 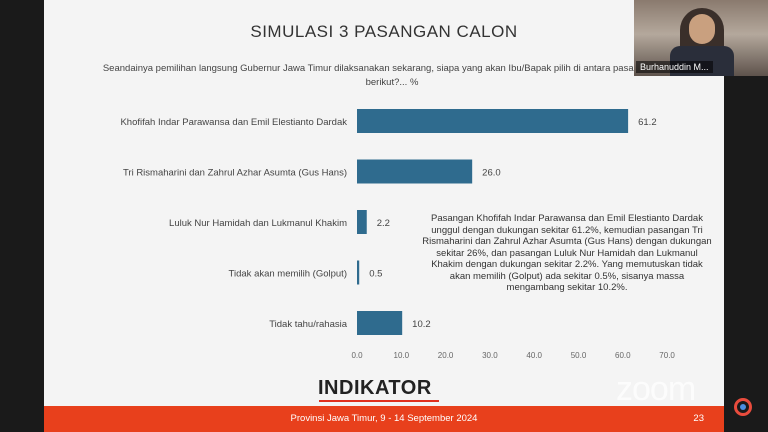 I want to click on x-tick-label: 50.0, so click(x=579, y=355).